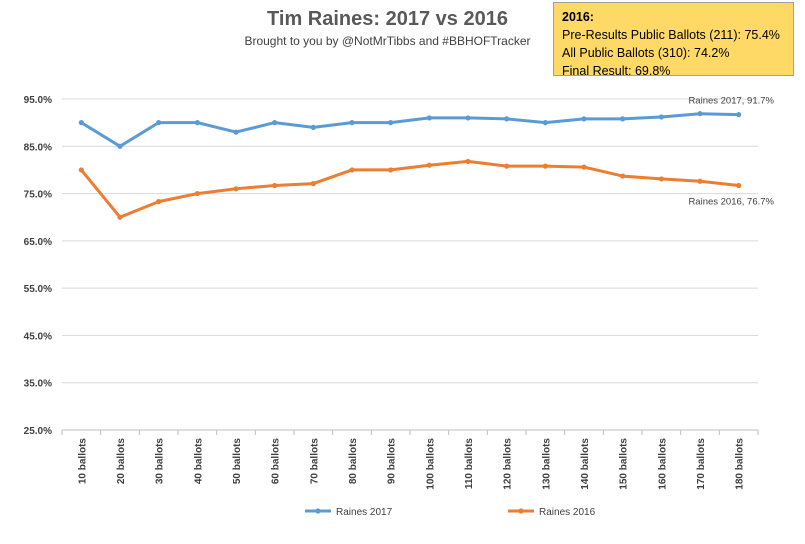  I want to click on note-line: Pre-Results Public Ballots (211): 75.4%, so click(671, 35).